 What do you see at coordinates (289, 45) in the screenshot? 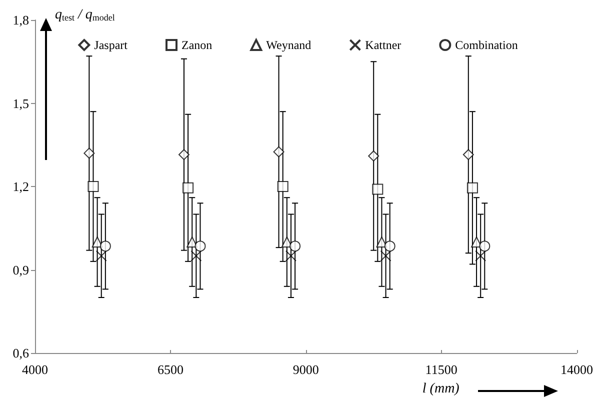
I see `legend-label: Weynand` at bounding box center [289, 45].